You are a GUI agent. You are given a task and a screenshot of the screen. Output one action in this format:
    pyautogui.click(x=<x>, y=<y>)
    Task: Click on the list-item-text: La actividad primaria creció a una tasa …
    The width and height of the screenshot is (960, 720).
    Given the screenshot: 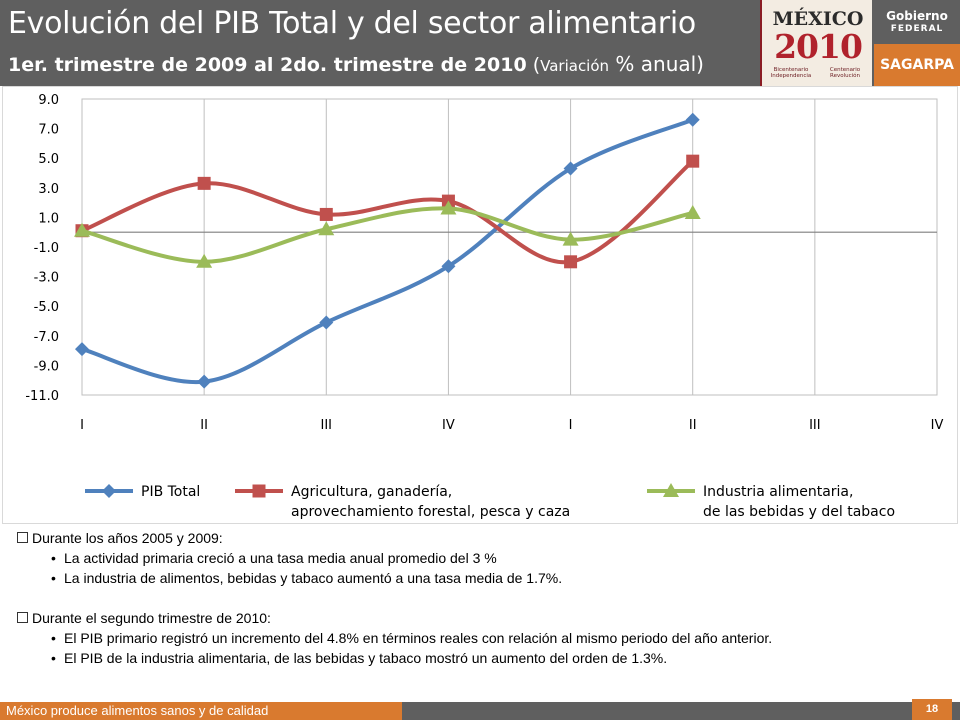 What is the action you would take?
    pyautogui.click(x=280, y=558)
    